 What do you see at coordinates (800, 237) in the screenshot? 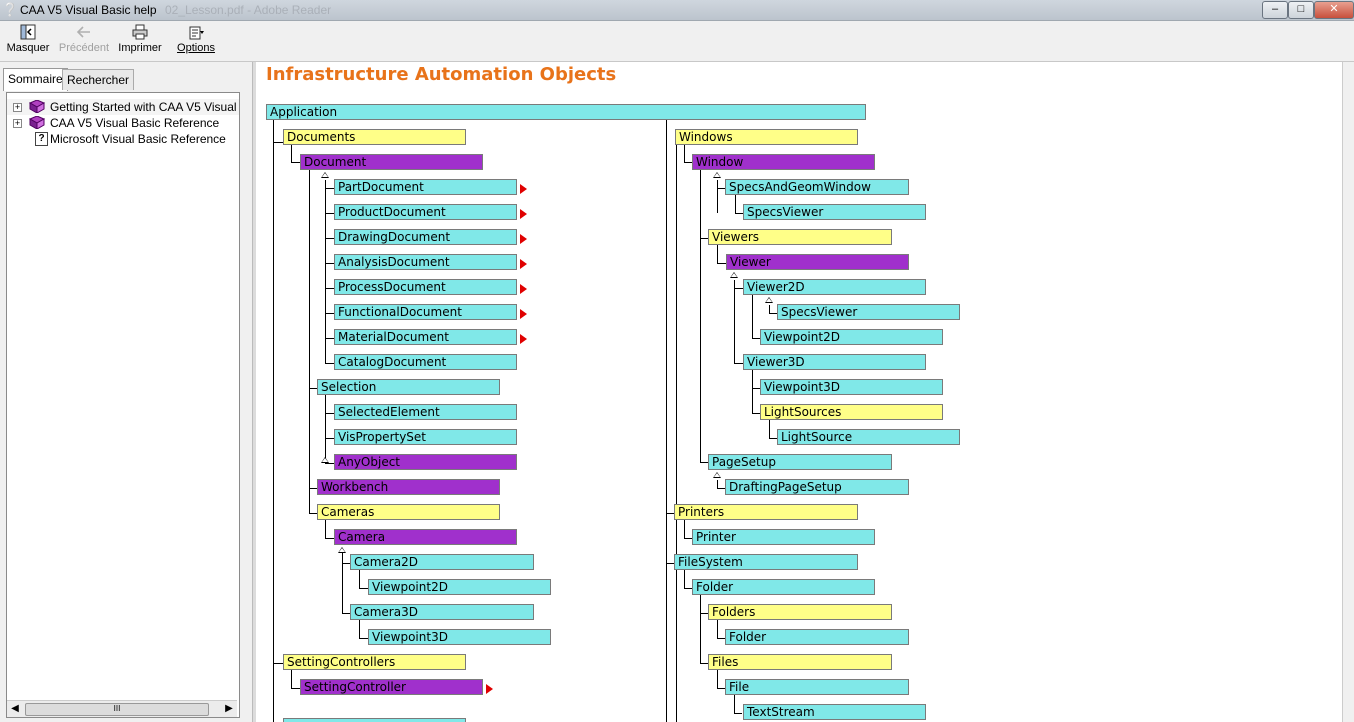
I see `object-viewers: Viewers` at bounding box center [800, 237].